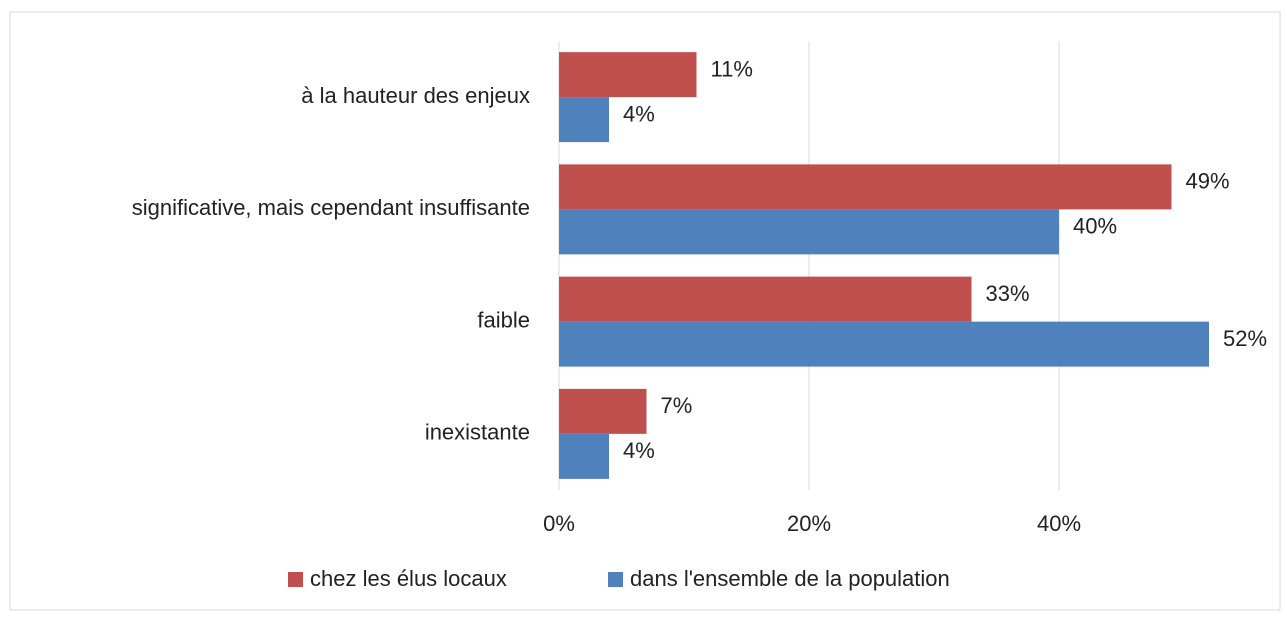  I want to click on value-label: 11%, so click(732, 68).